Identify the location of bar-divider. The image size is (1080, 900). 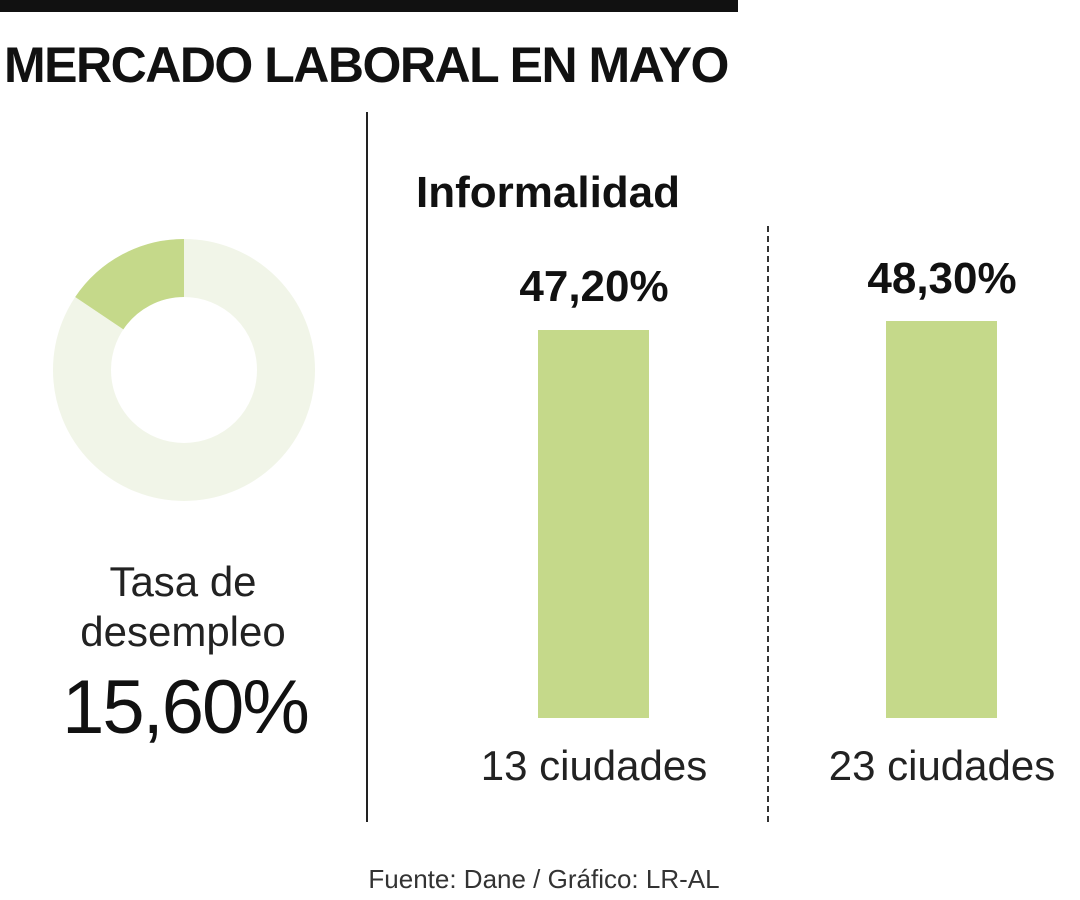
(768, 524).